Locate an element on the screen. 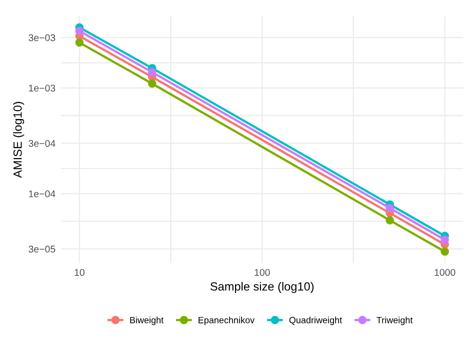 The image size is (474, 340). y-tick-label: 3e−04 is located at coordinates (42, 143).